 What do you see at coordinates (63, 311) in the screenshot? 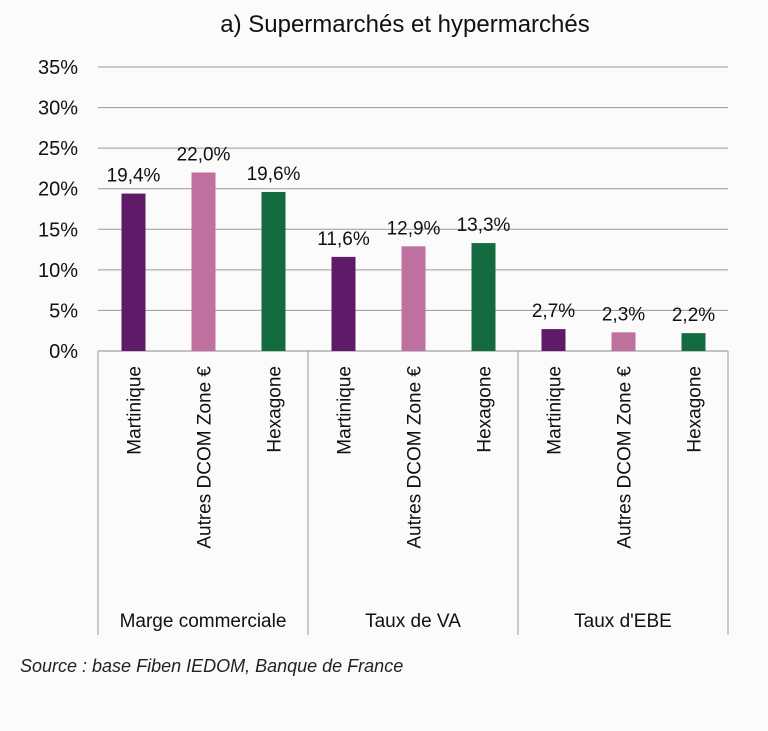
I see `y-tick-label: 5%` at bounding box center [63, 311].